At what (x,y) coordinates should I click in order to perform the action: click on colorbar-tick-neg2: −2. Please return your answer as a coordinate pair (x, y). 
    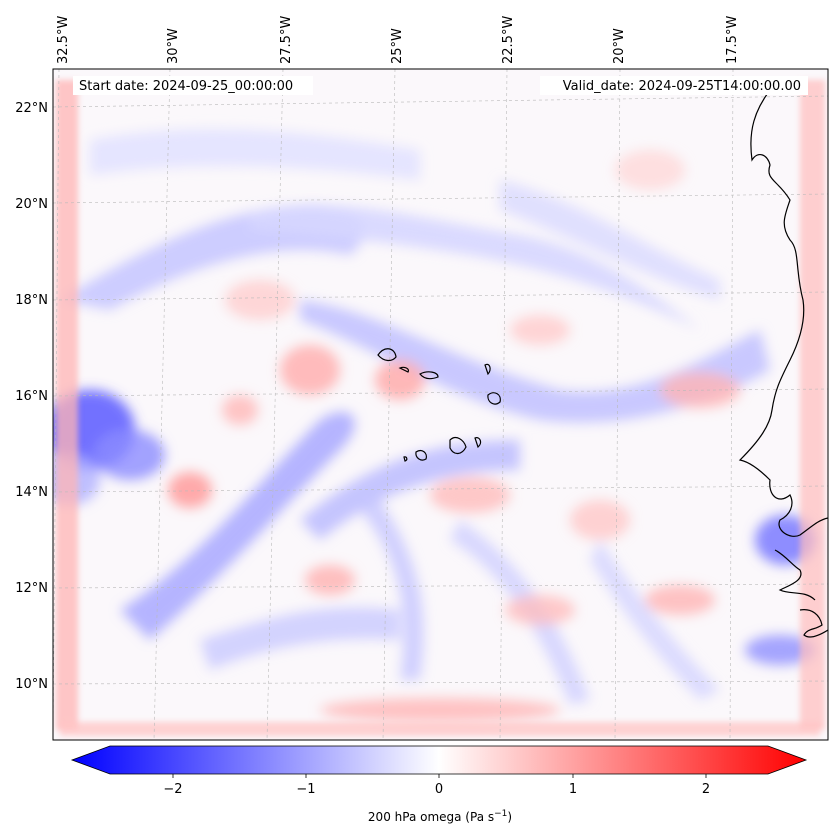
    Looking at the image, I should click on (172, 789).